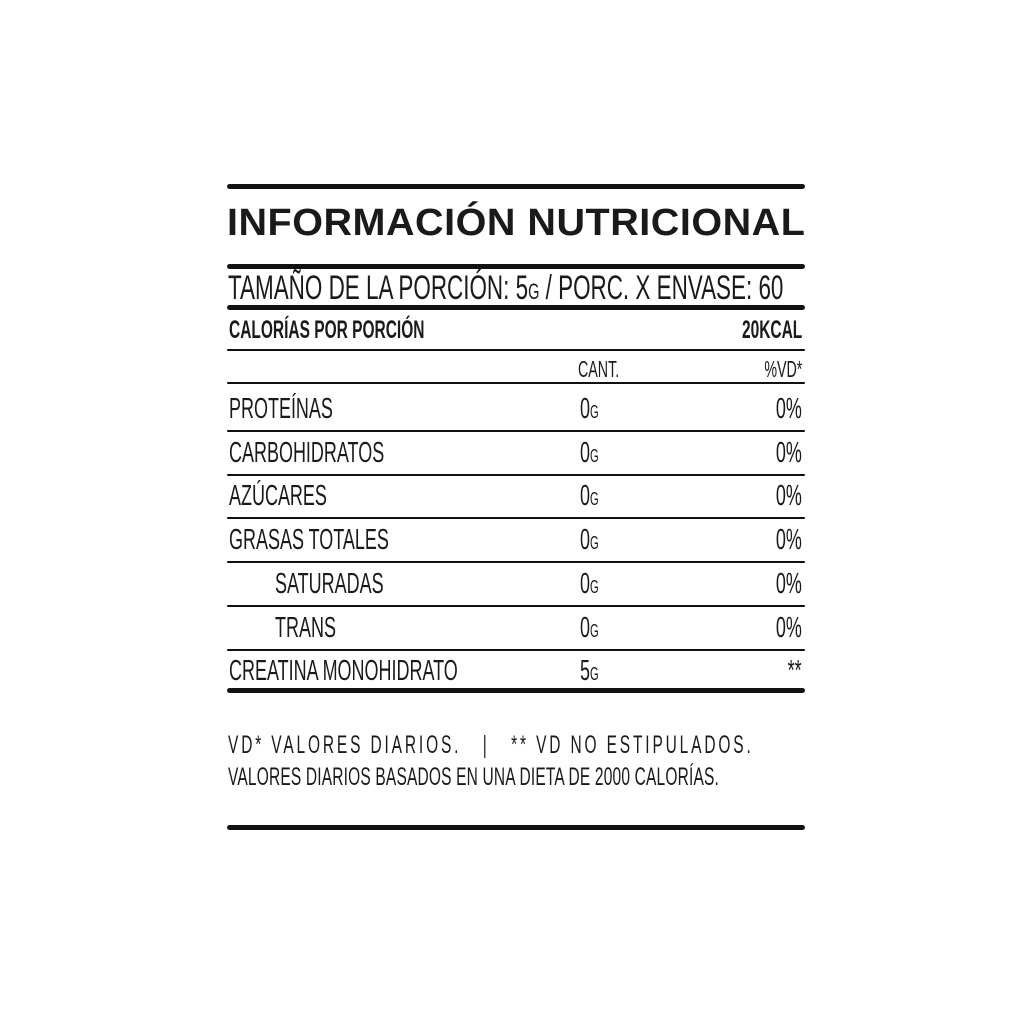 The image size is (1024, 1024). I want to click on calories-row: CALORÍAS POR PORCIÓN 20KCAL, so click(516, 333).